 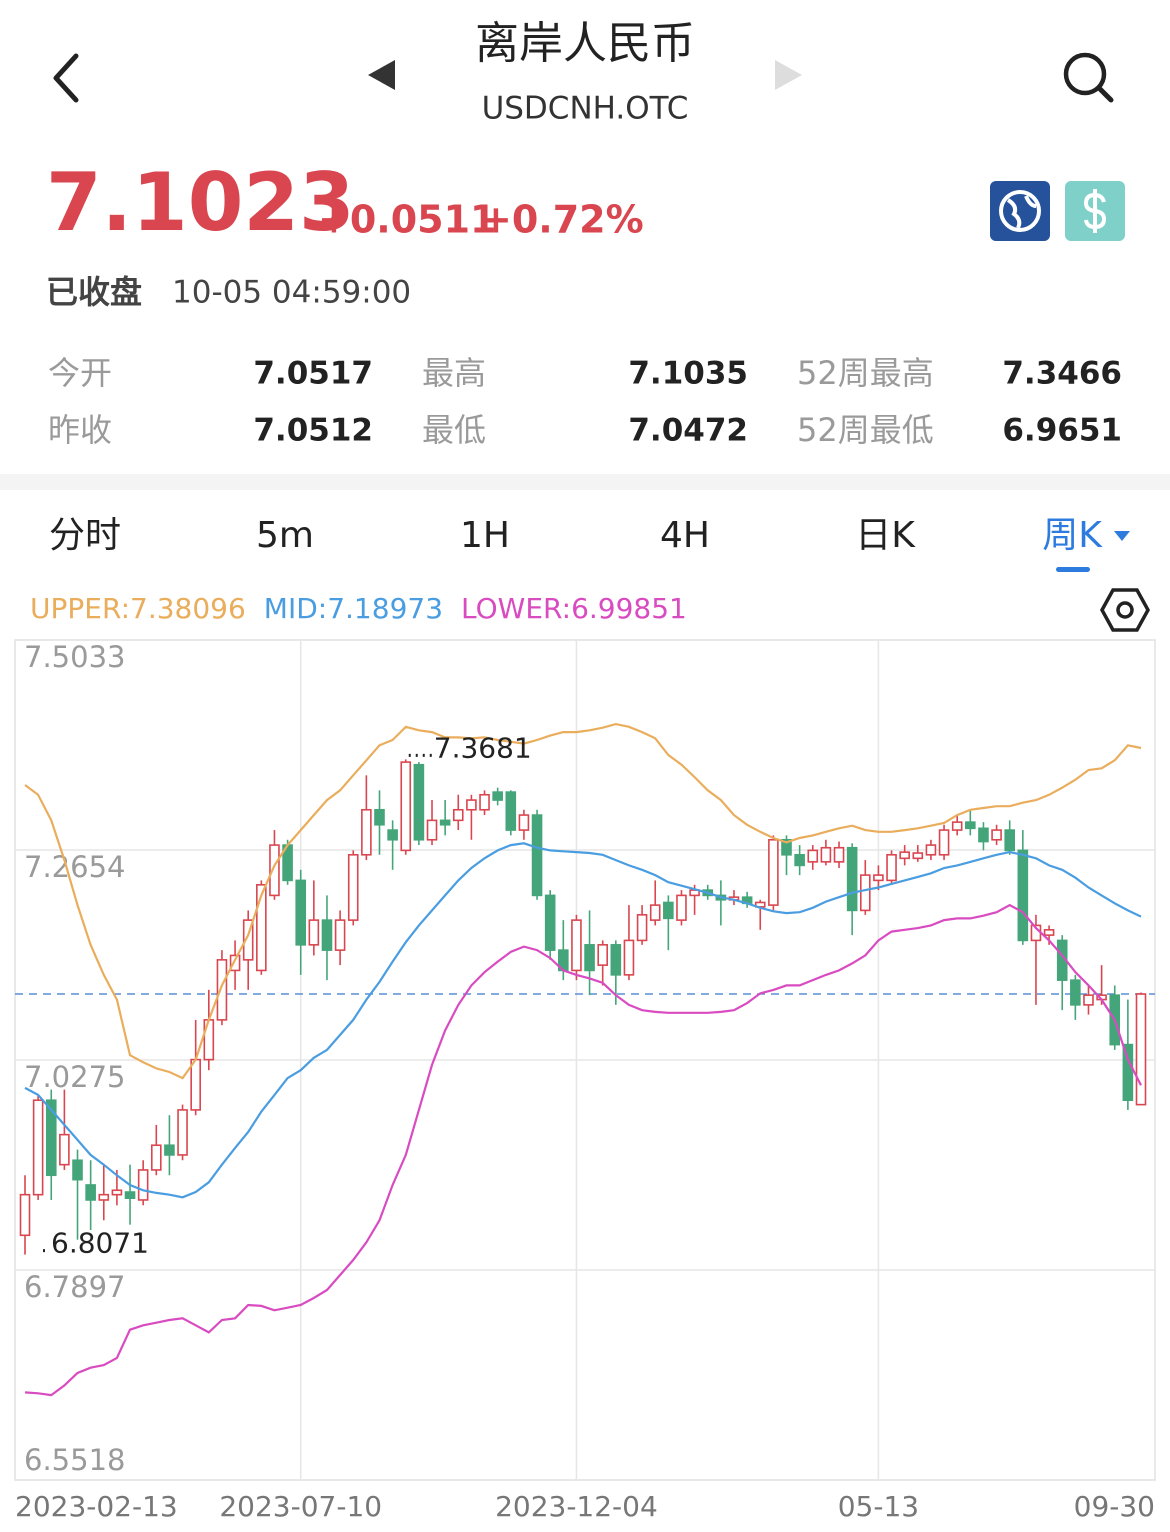 I want to click on title: 离岸人民币, so click(x=585, y=43).